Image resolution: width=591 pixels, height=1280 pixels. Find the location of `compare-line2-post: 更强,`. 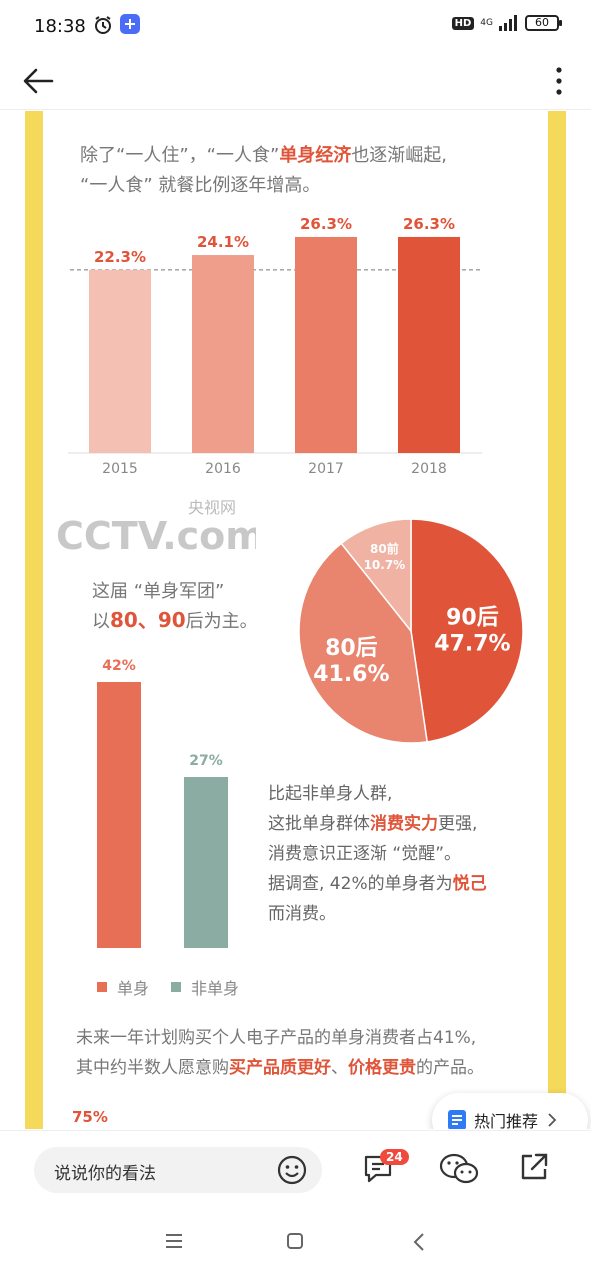

compare-line2-post: 更强, is located at coordinates (458, 824).